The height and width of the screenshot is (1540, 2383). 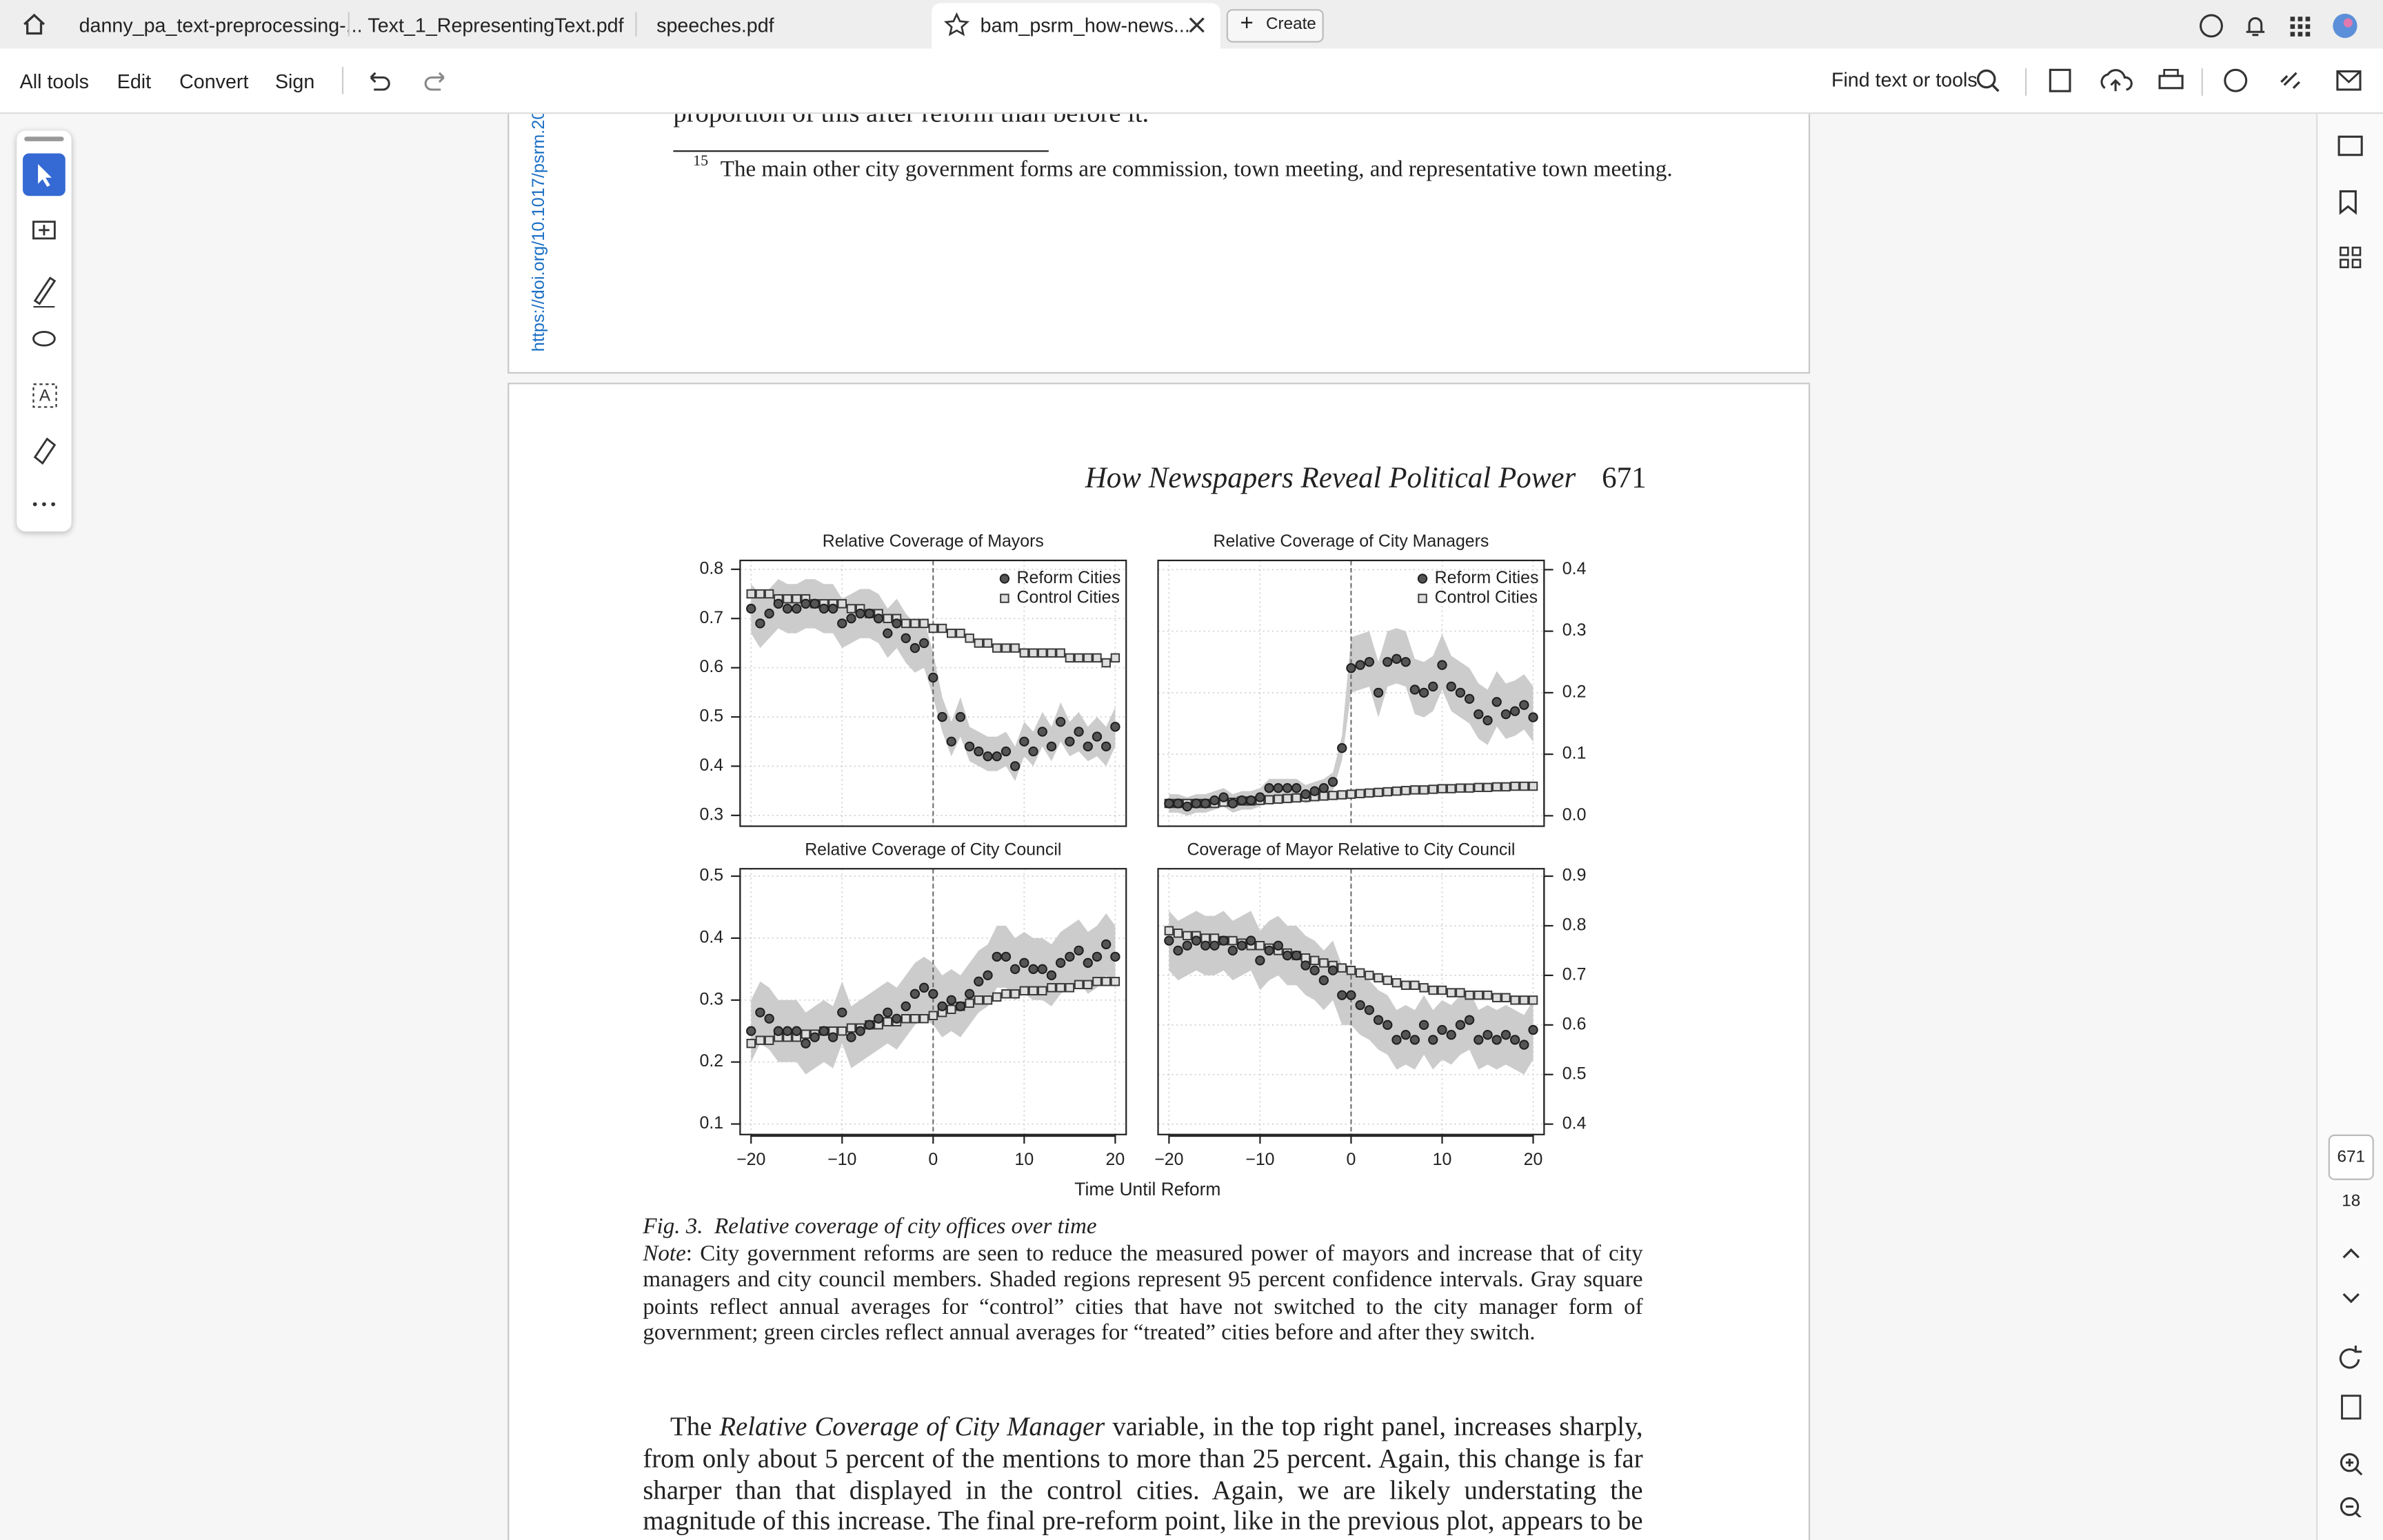 I want to click on y-tick-label: 0.2, so click(x=1574, y=692).